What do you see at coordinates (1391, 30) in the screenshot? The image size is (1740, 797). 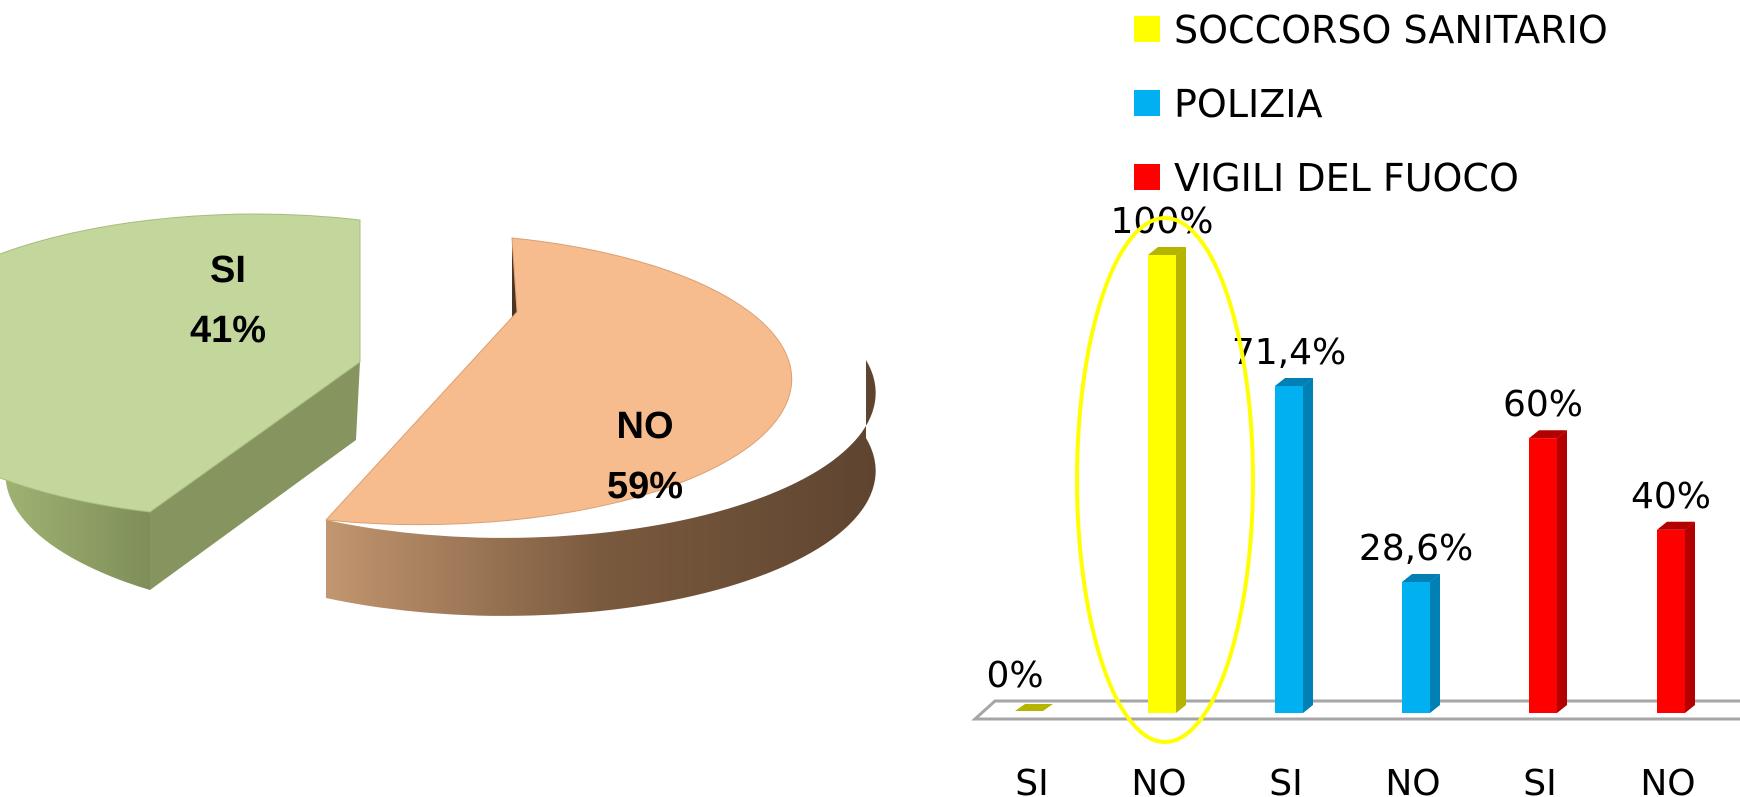 I see `legend-label-0: SOCCORSO SANITARIO` at bounding box center [1391, 30].